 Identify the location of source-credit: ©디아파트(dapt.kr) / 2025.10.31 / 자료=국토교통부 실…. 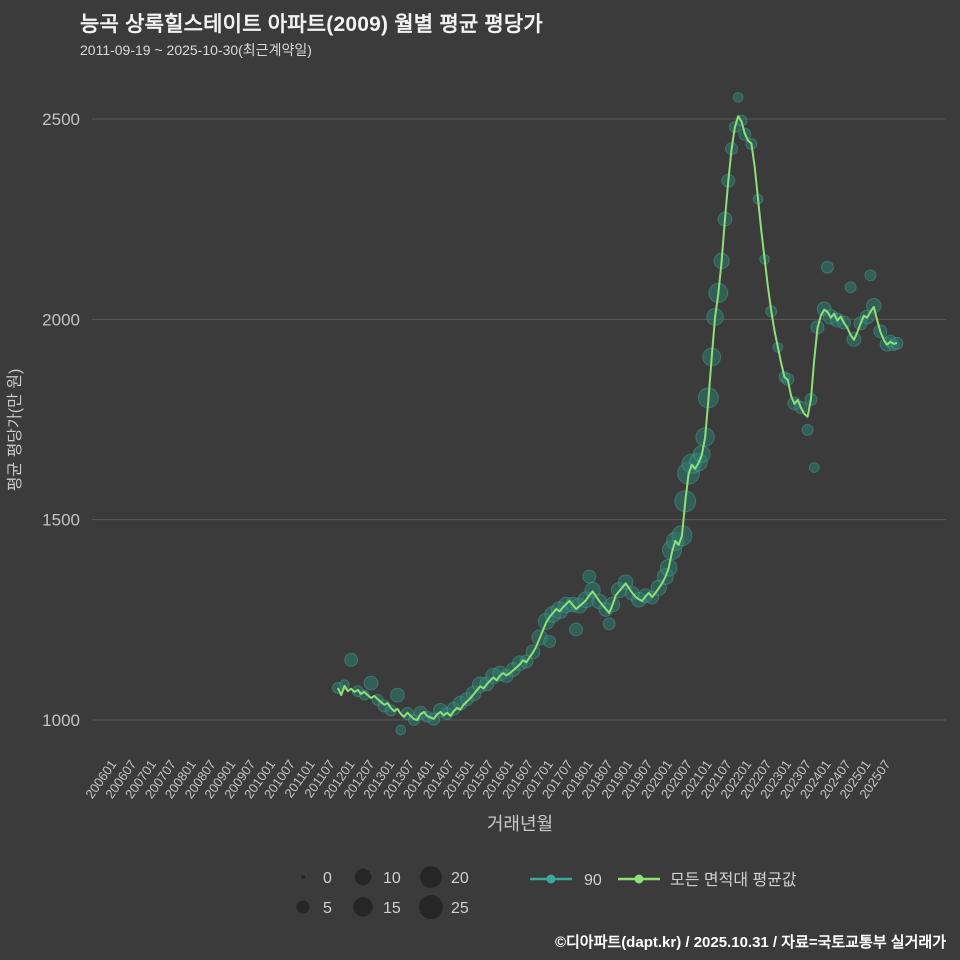
(750, 942).